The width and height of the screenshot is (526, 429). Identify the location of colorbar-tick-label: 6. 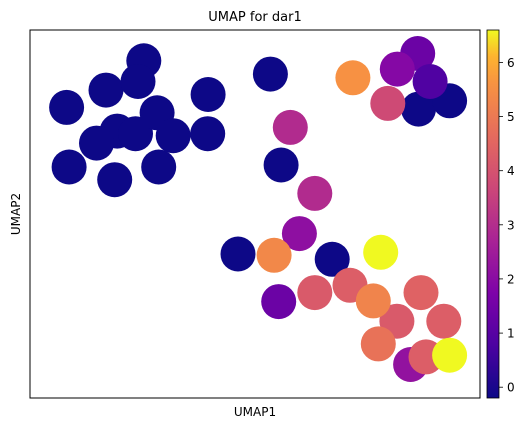
(511, 63).